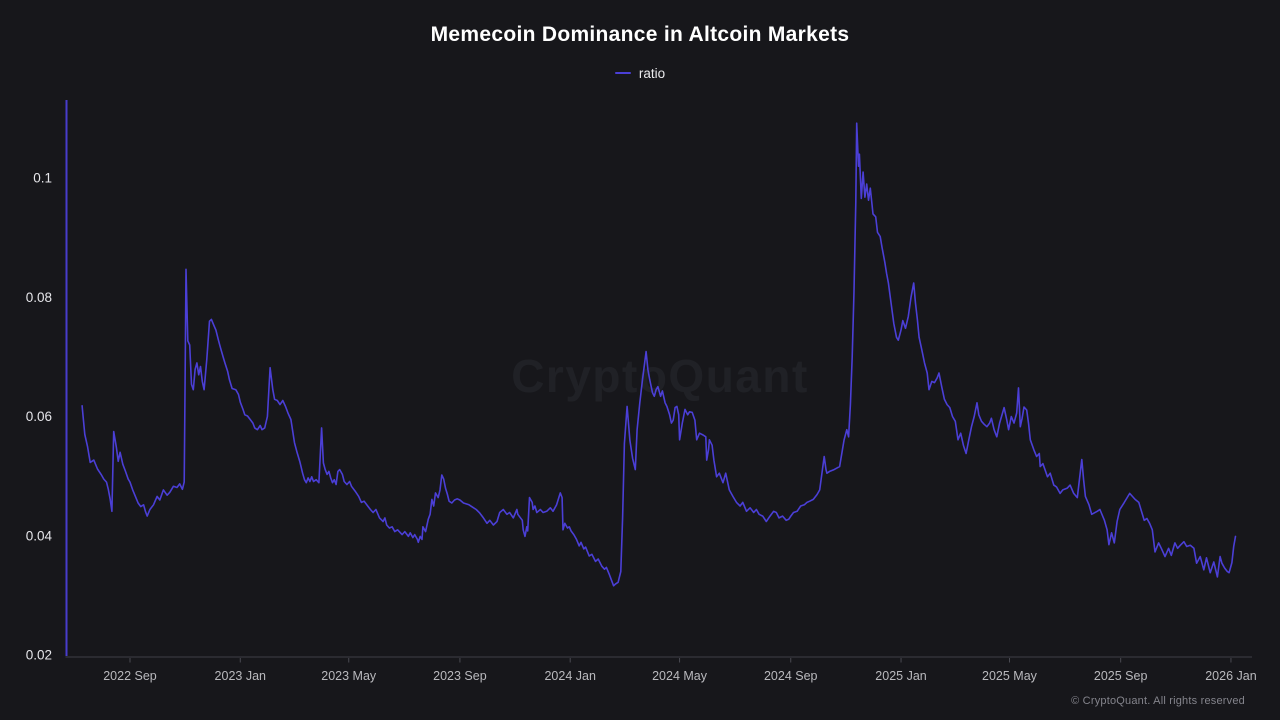 Image resolution: width=1280 pixels, height=720 pixels. What do you see at coordinates (652, 73) in the screenshot?
I see `legend-series-label: ratio` at bounding box center [652, 73].